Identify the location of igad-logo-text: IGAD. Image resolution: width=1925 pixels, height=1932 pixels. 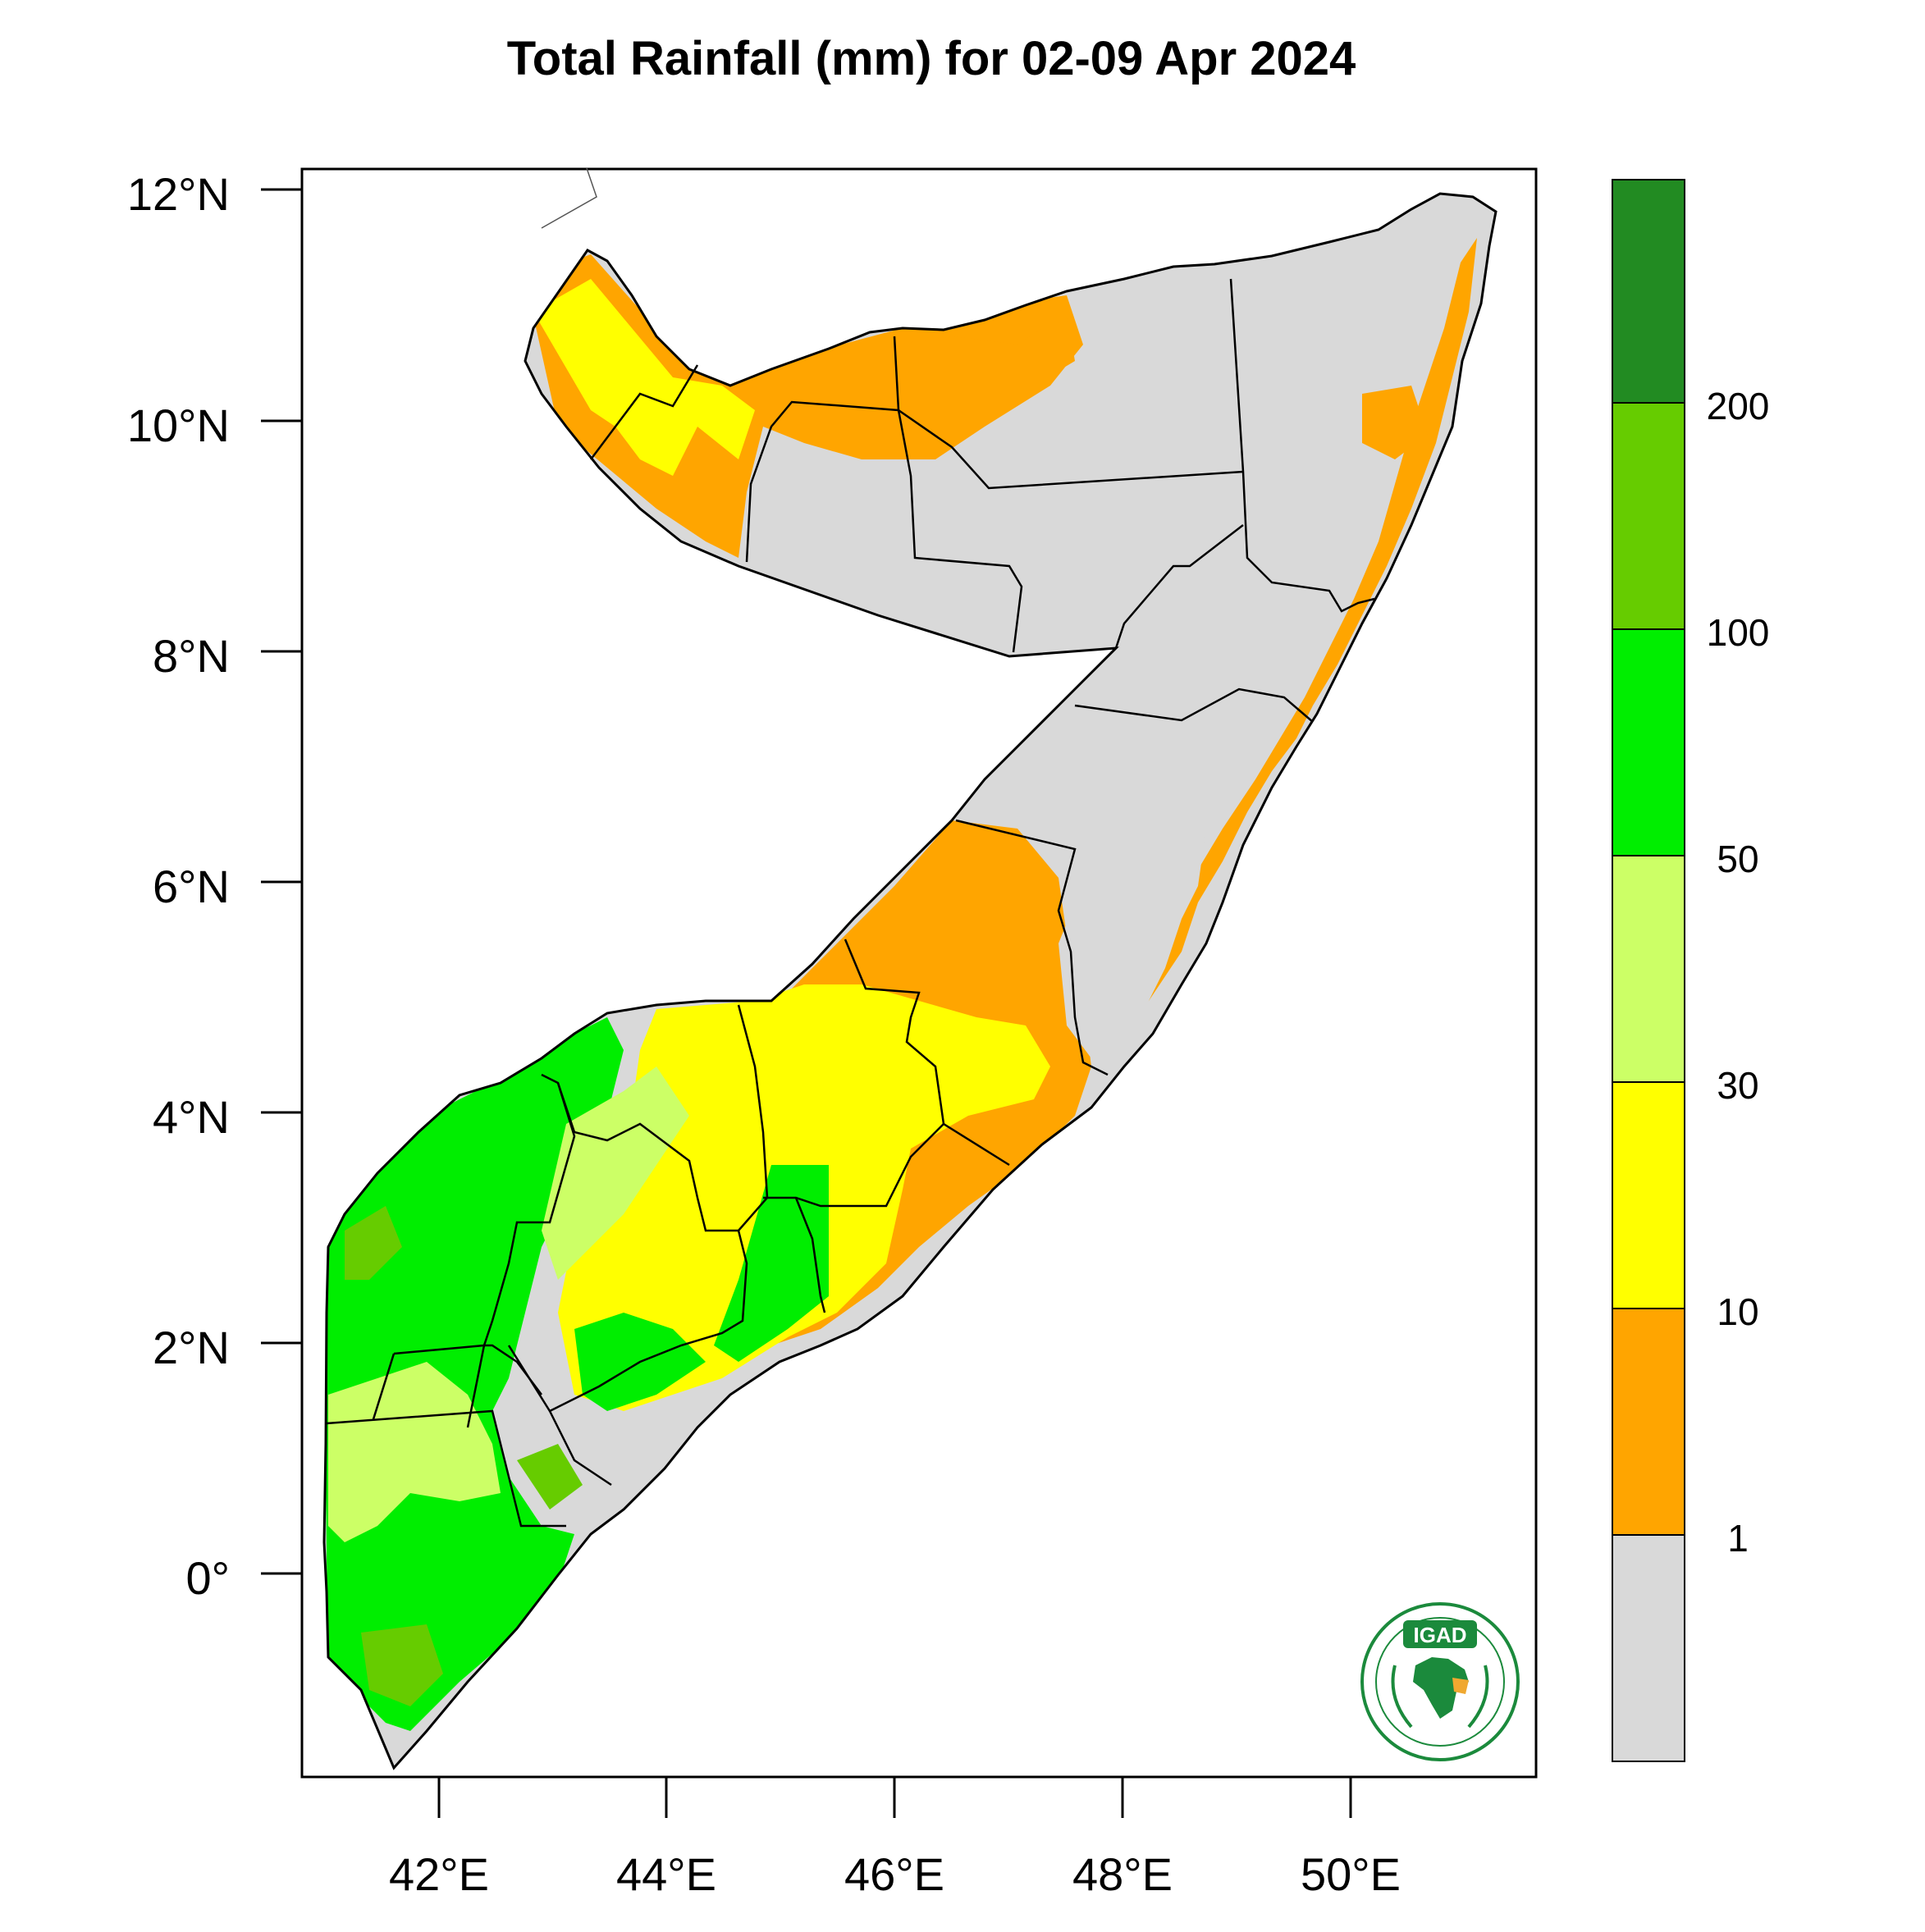
(1440, 1635).